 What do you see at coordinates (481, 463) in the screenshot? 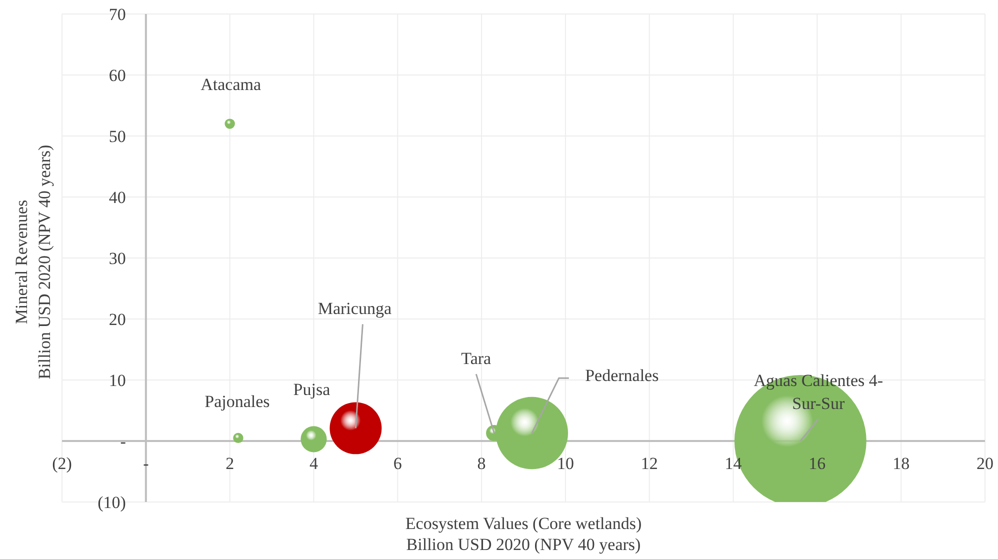
I see `x-tick-label: 8` at bounding box center [481, 463].